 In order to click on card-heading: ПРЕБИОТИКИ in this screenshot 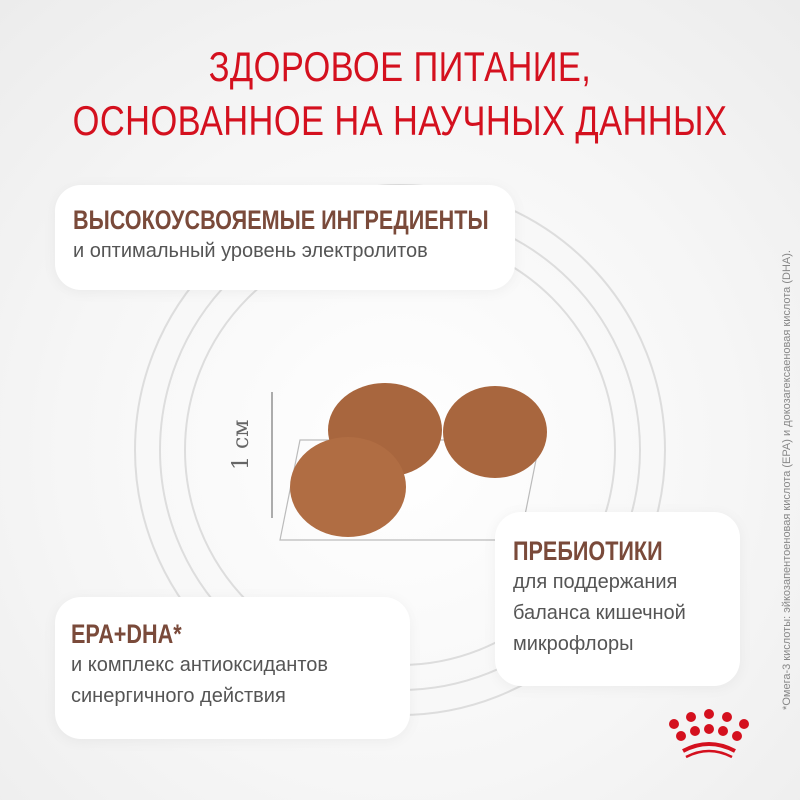, I will do `click(588, 551)`.